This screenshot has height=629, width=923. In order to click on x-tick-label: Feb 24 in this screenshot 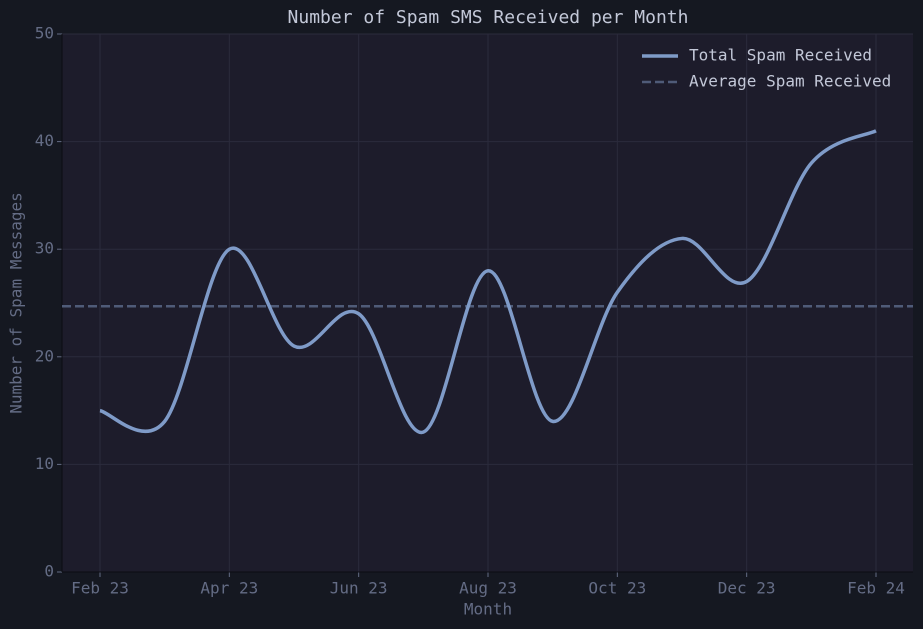, I will do `click(876, 588)`.